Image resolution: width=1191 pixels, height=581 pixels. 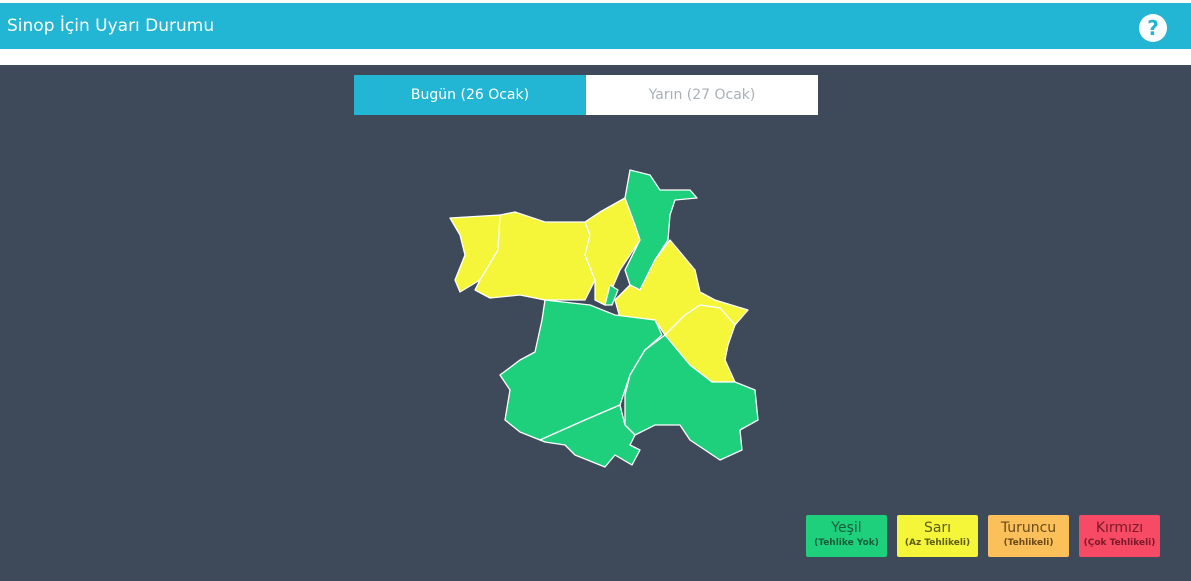 I want to click on legend-label: Turuncu, so click(x=1028, y=528).